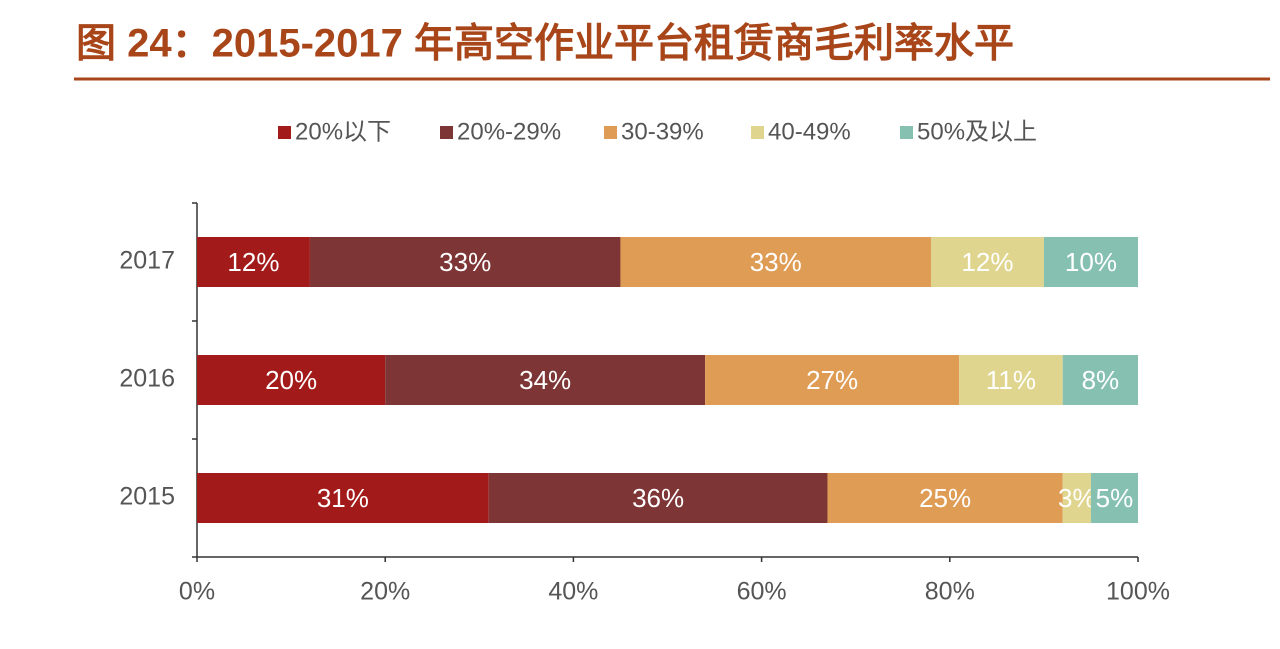 The width and height of the screenshot is (1280, 649). Describe the element at coordinates (762, 592) in the screenshot. I see `x-tick-label: 60%` at that location.